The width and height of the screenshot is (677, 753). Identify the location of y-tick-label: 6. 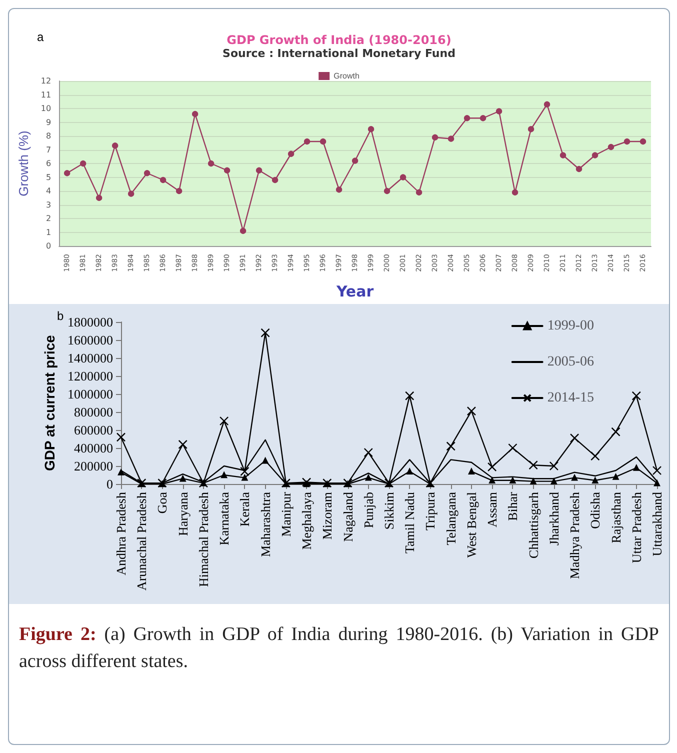
(49, 163).